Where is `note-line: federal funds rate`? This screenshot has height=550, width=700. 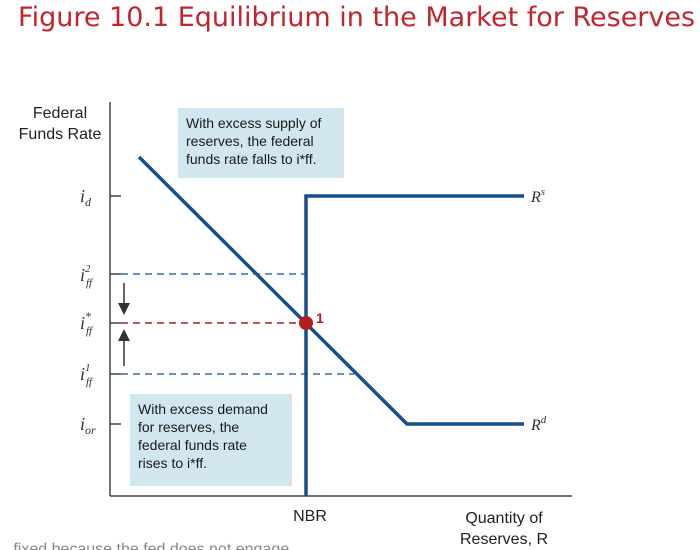
note-line: federal funds rate is located at coordinates (192, 445).